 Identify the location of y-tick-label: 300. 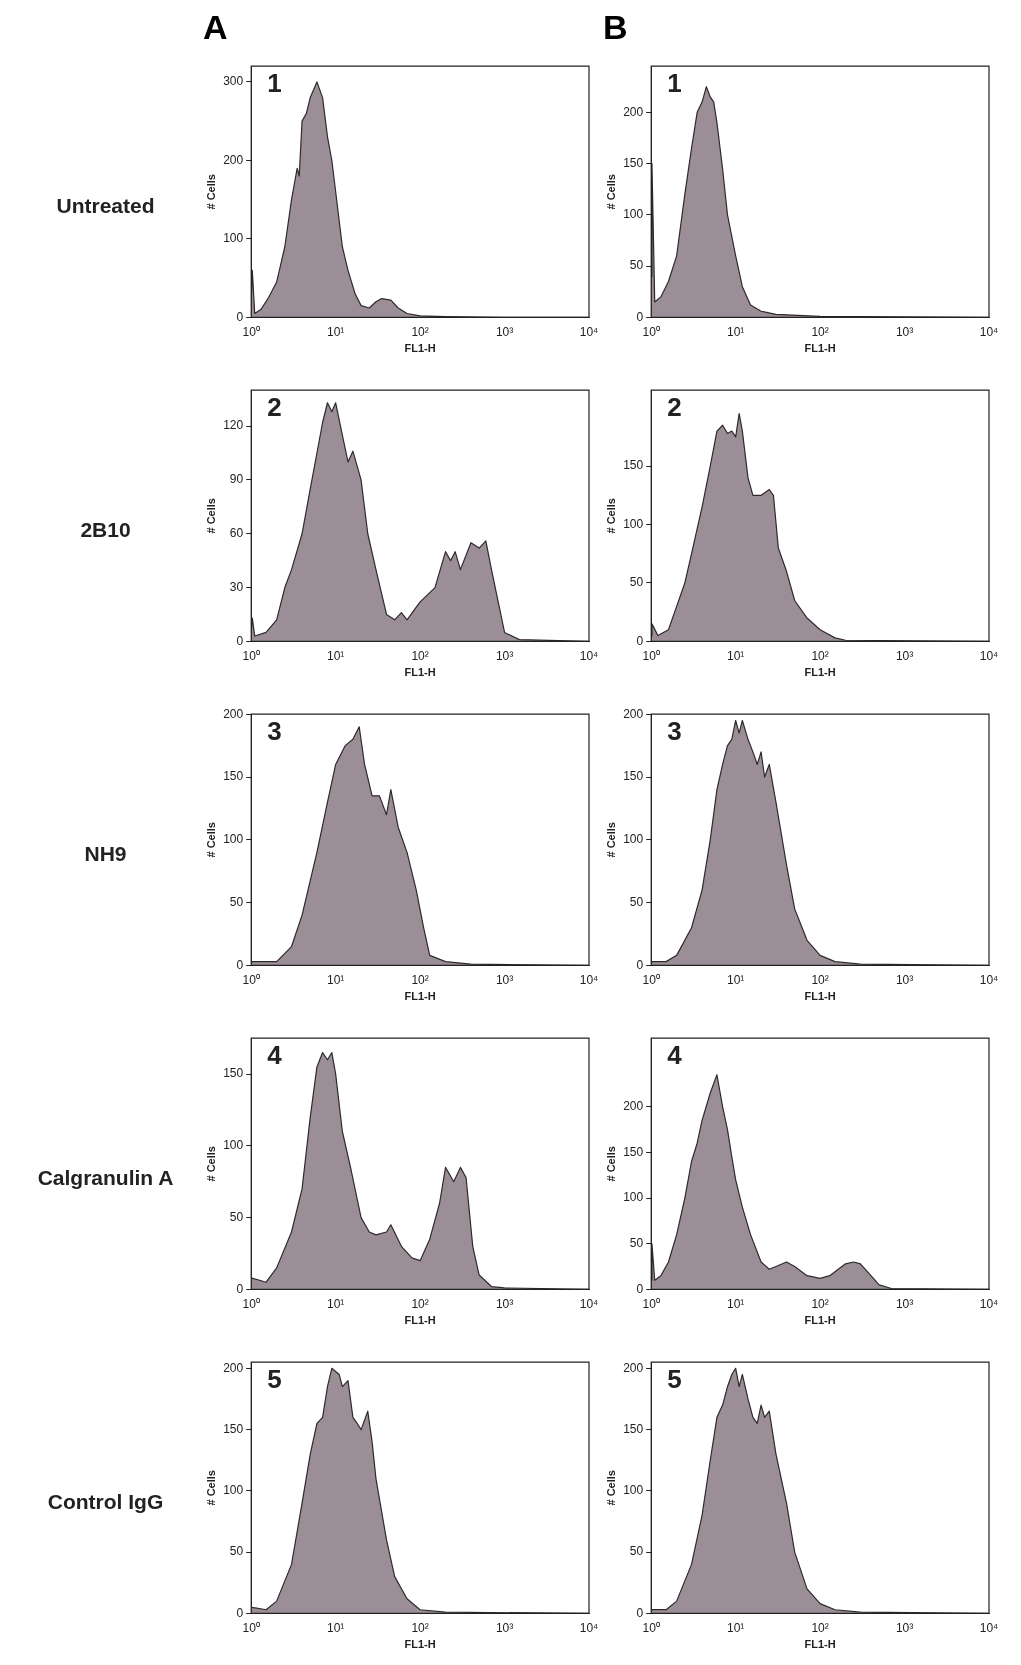
(233, 81).